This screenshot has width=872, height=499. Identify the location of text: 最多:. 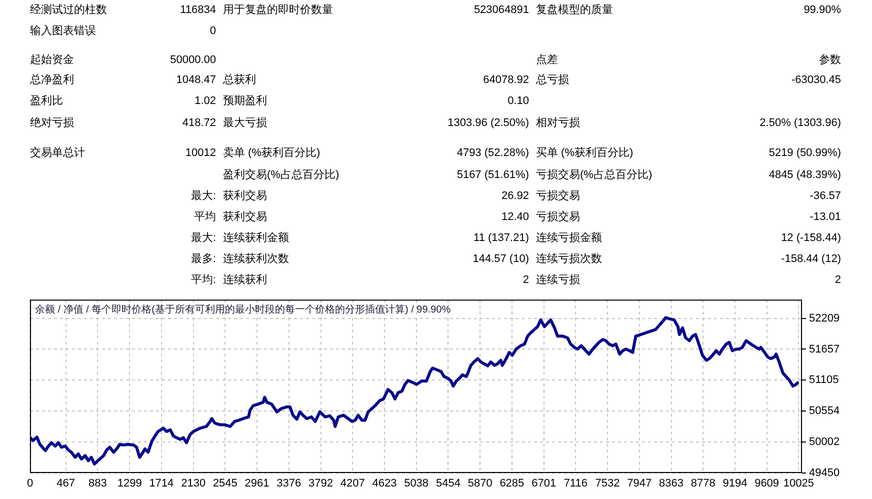
(203, 259).